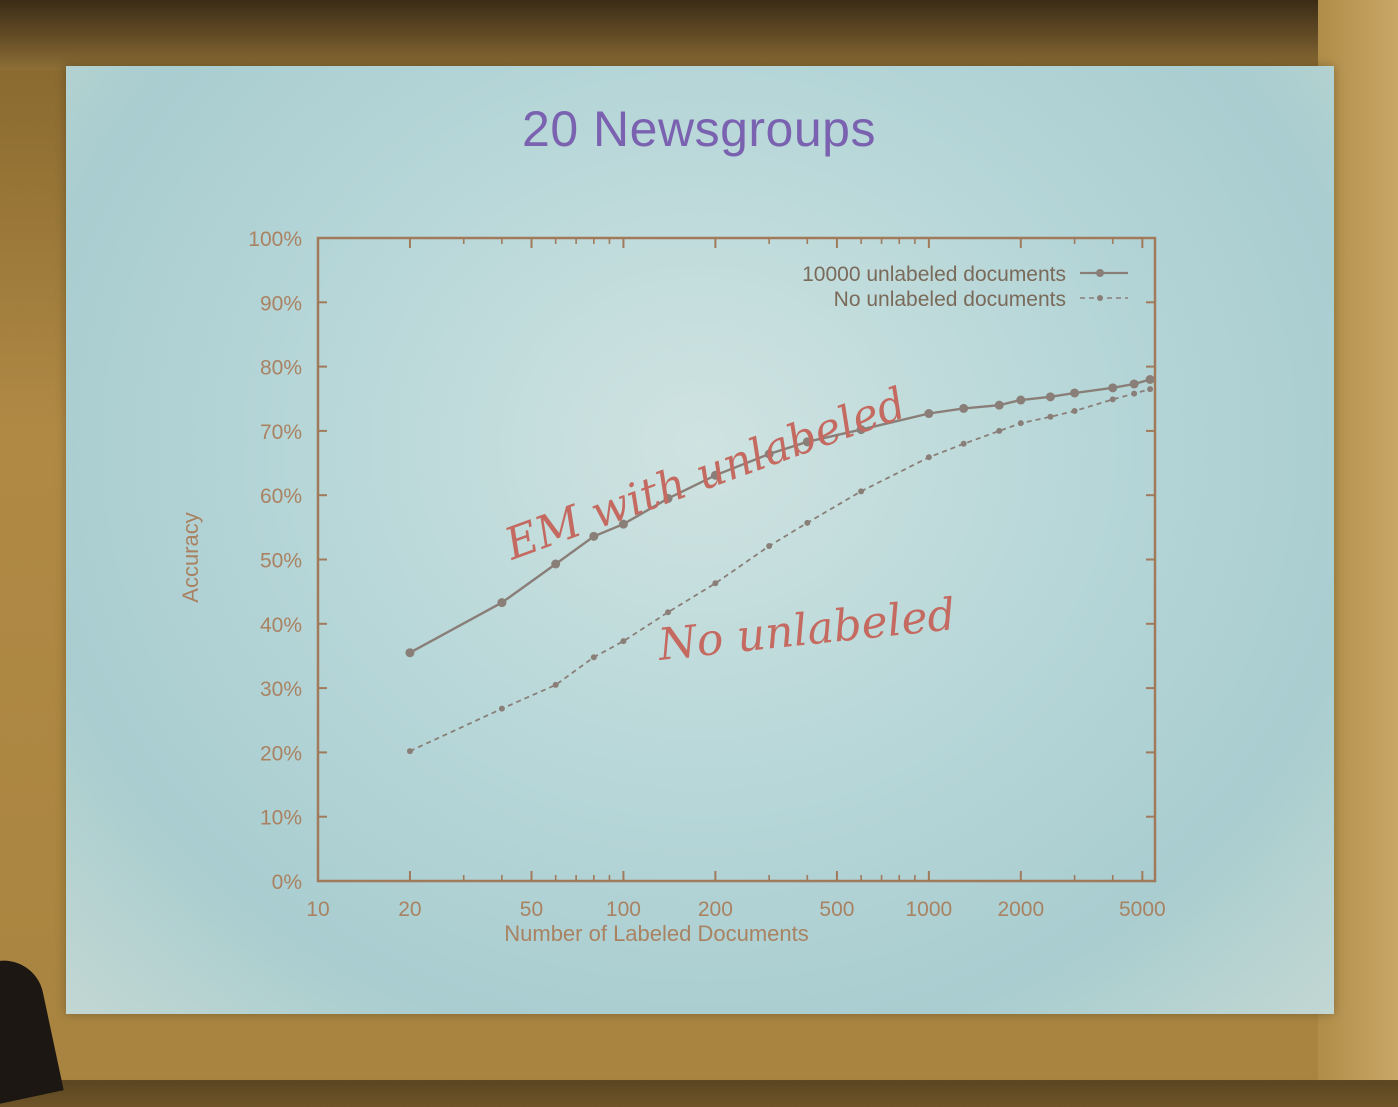 Image resolution: width=1398 pixels, height=1107 pixels. What do you see at coordinates (950, 299) in the screenshot?
I see `legend-label-1: No unlabeled documents` at bounding box center [950, 299].